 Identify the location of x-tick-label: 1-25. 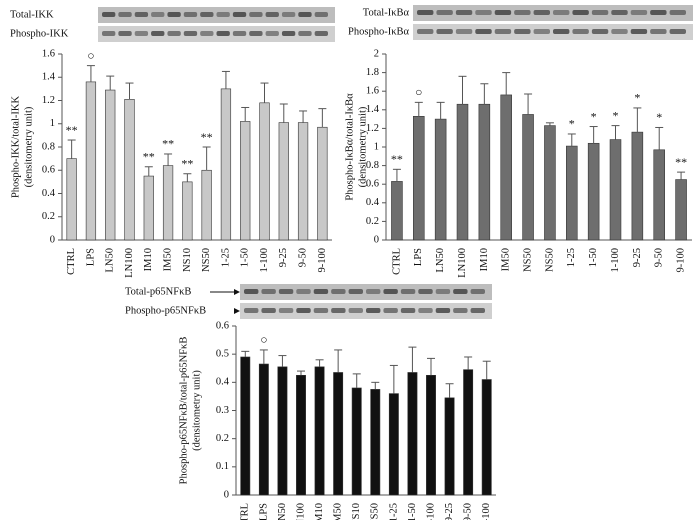
(225, 257).